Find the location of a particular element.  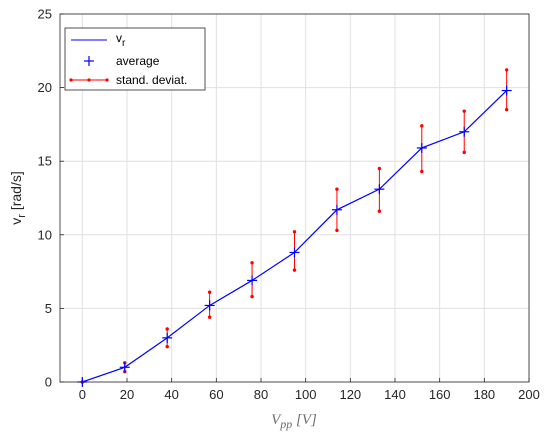

x-tick-label: 200 is located at coordinates (529, 394).